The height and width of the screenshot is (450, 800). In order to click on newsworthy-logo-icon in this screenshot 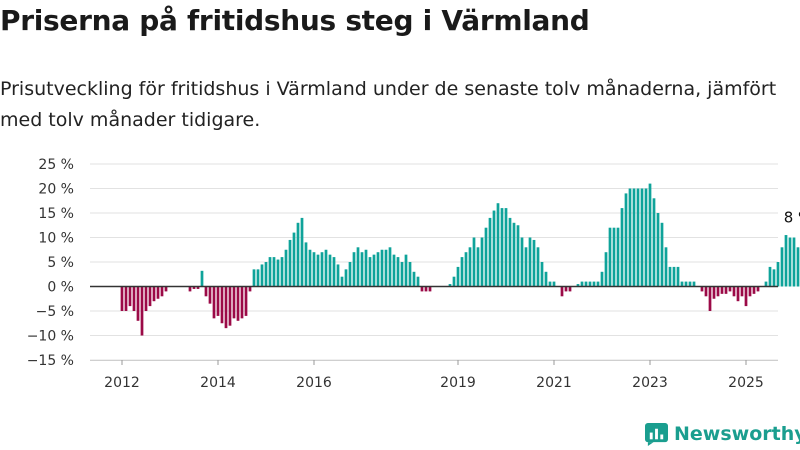, I will do `click(656, 434)`.